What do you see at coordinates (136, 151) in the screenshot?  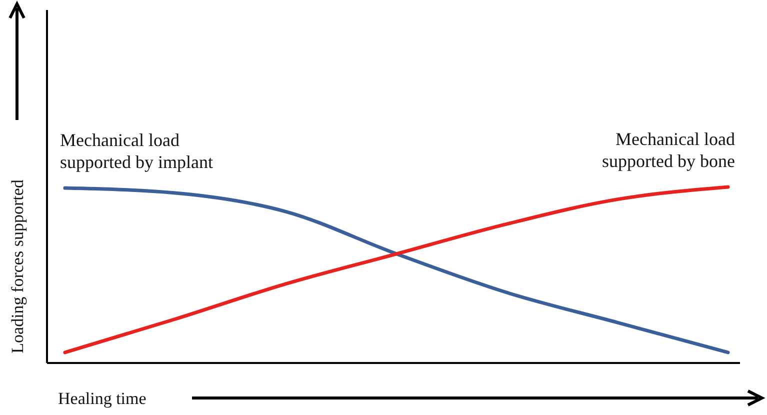 I see `series-label: Mechanical load supported by implant` at bounding box center [136, 151].